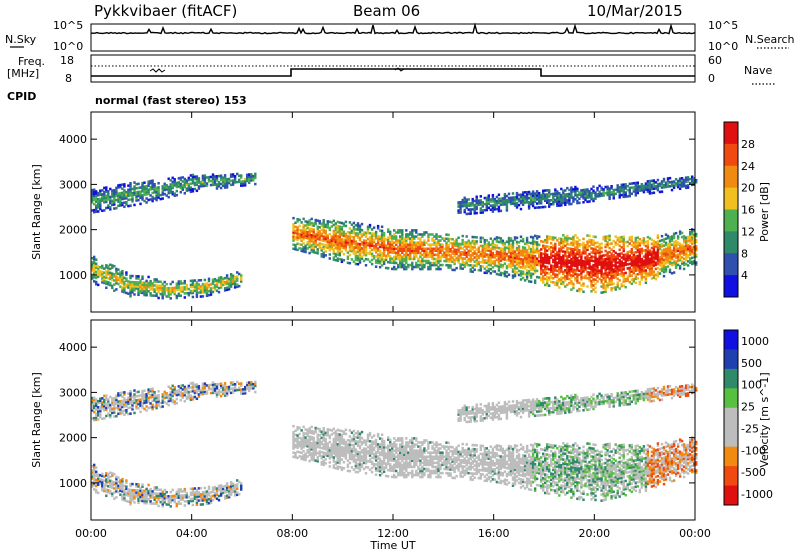 This screenshot has height=554, width=800. What do you see at coordinates (21, 39) in the screenshot?
I see `nsky-label: N.Sky` at bounding box center [21, 39].